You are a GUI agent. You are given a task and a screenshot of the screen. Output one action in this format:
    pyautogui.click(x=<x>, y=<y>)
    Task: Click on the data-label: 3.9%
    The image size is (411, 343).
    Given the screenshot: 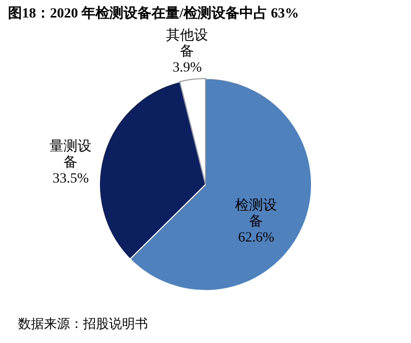 What is the action you would take?
    pyautogui.click(x=187, y=68)
    